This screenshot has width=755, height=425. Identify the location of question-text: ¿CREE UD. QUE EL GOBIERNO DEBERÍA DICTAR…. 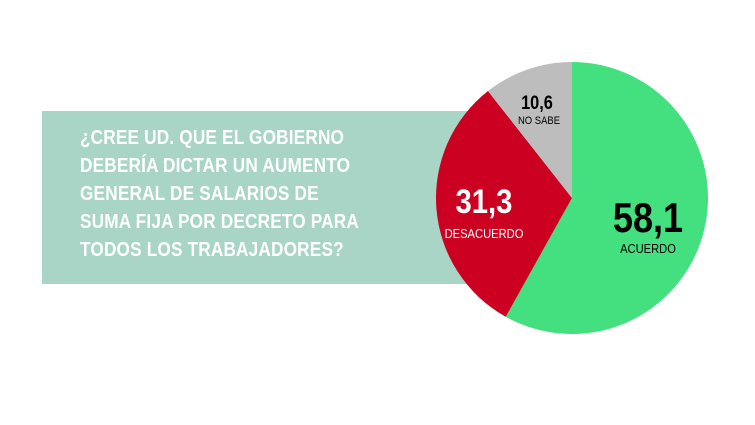
(219, 193).